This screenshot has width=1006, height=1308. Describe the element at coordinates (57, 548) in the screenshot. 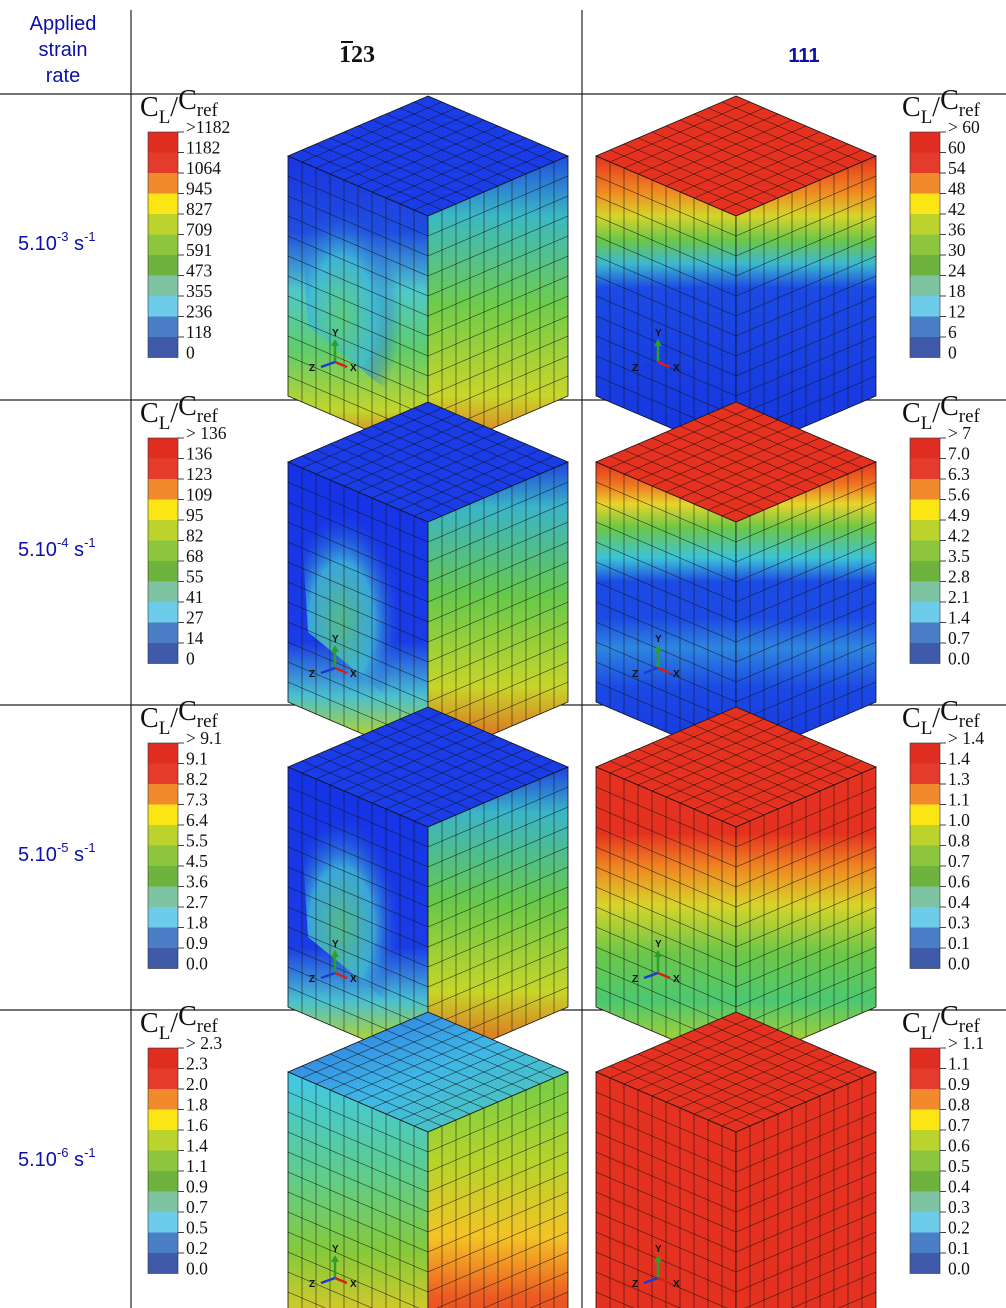

I see `strain-rate-label: 5.10-4 s-1` at that location.